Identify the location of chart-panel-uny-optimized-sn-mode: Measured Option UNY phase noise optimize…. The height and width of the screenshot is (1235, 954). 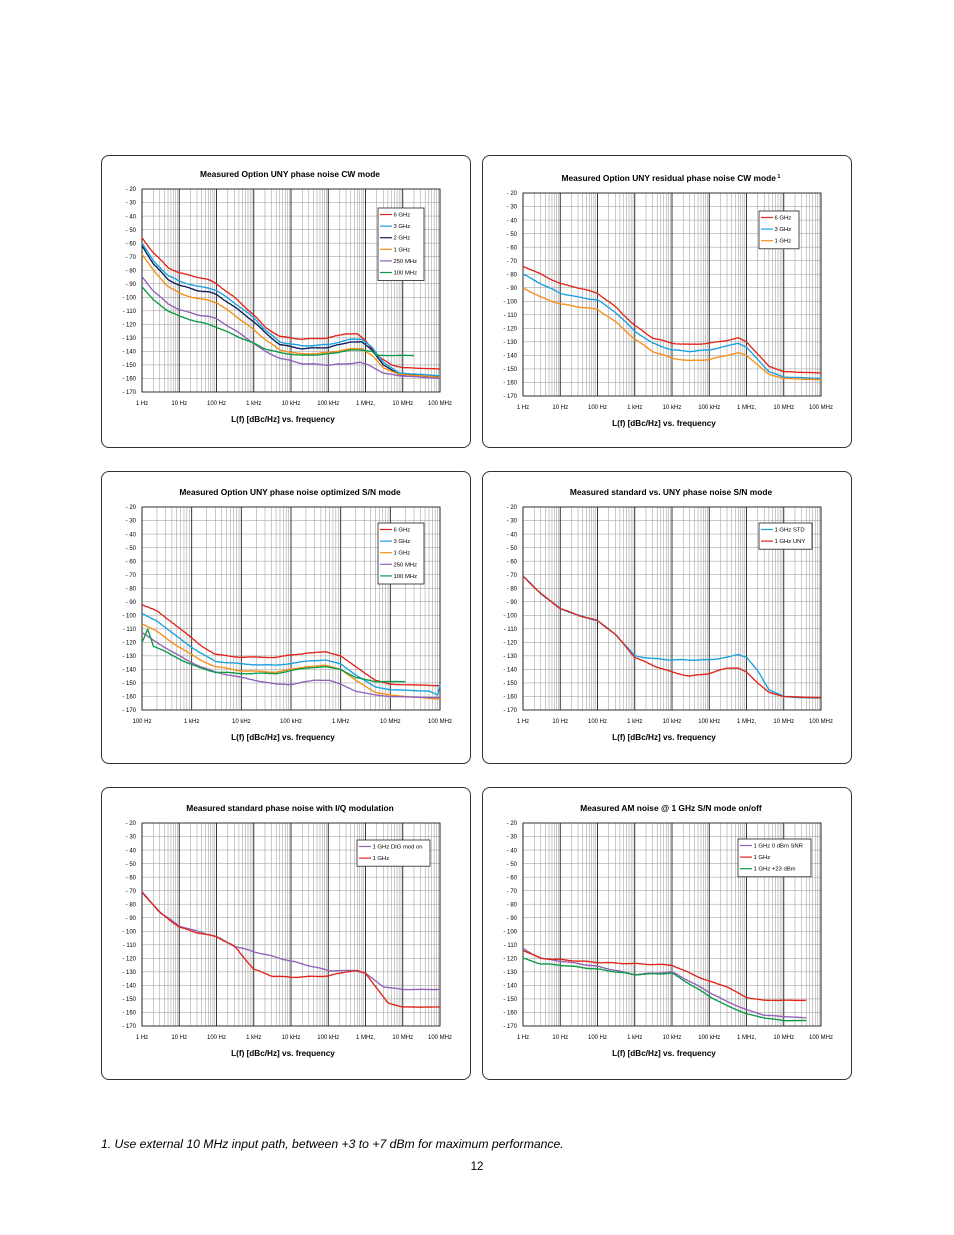
(286, 617).